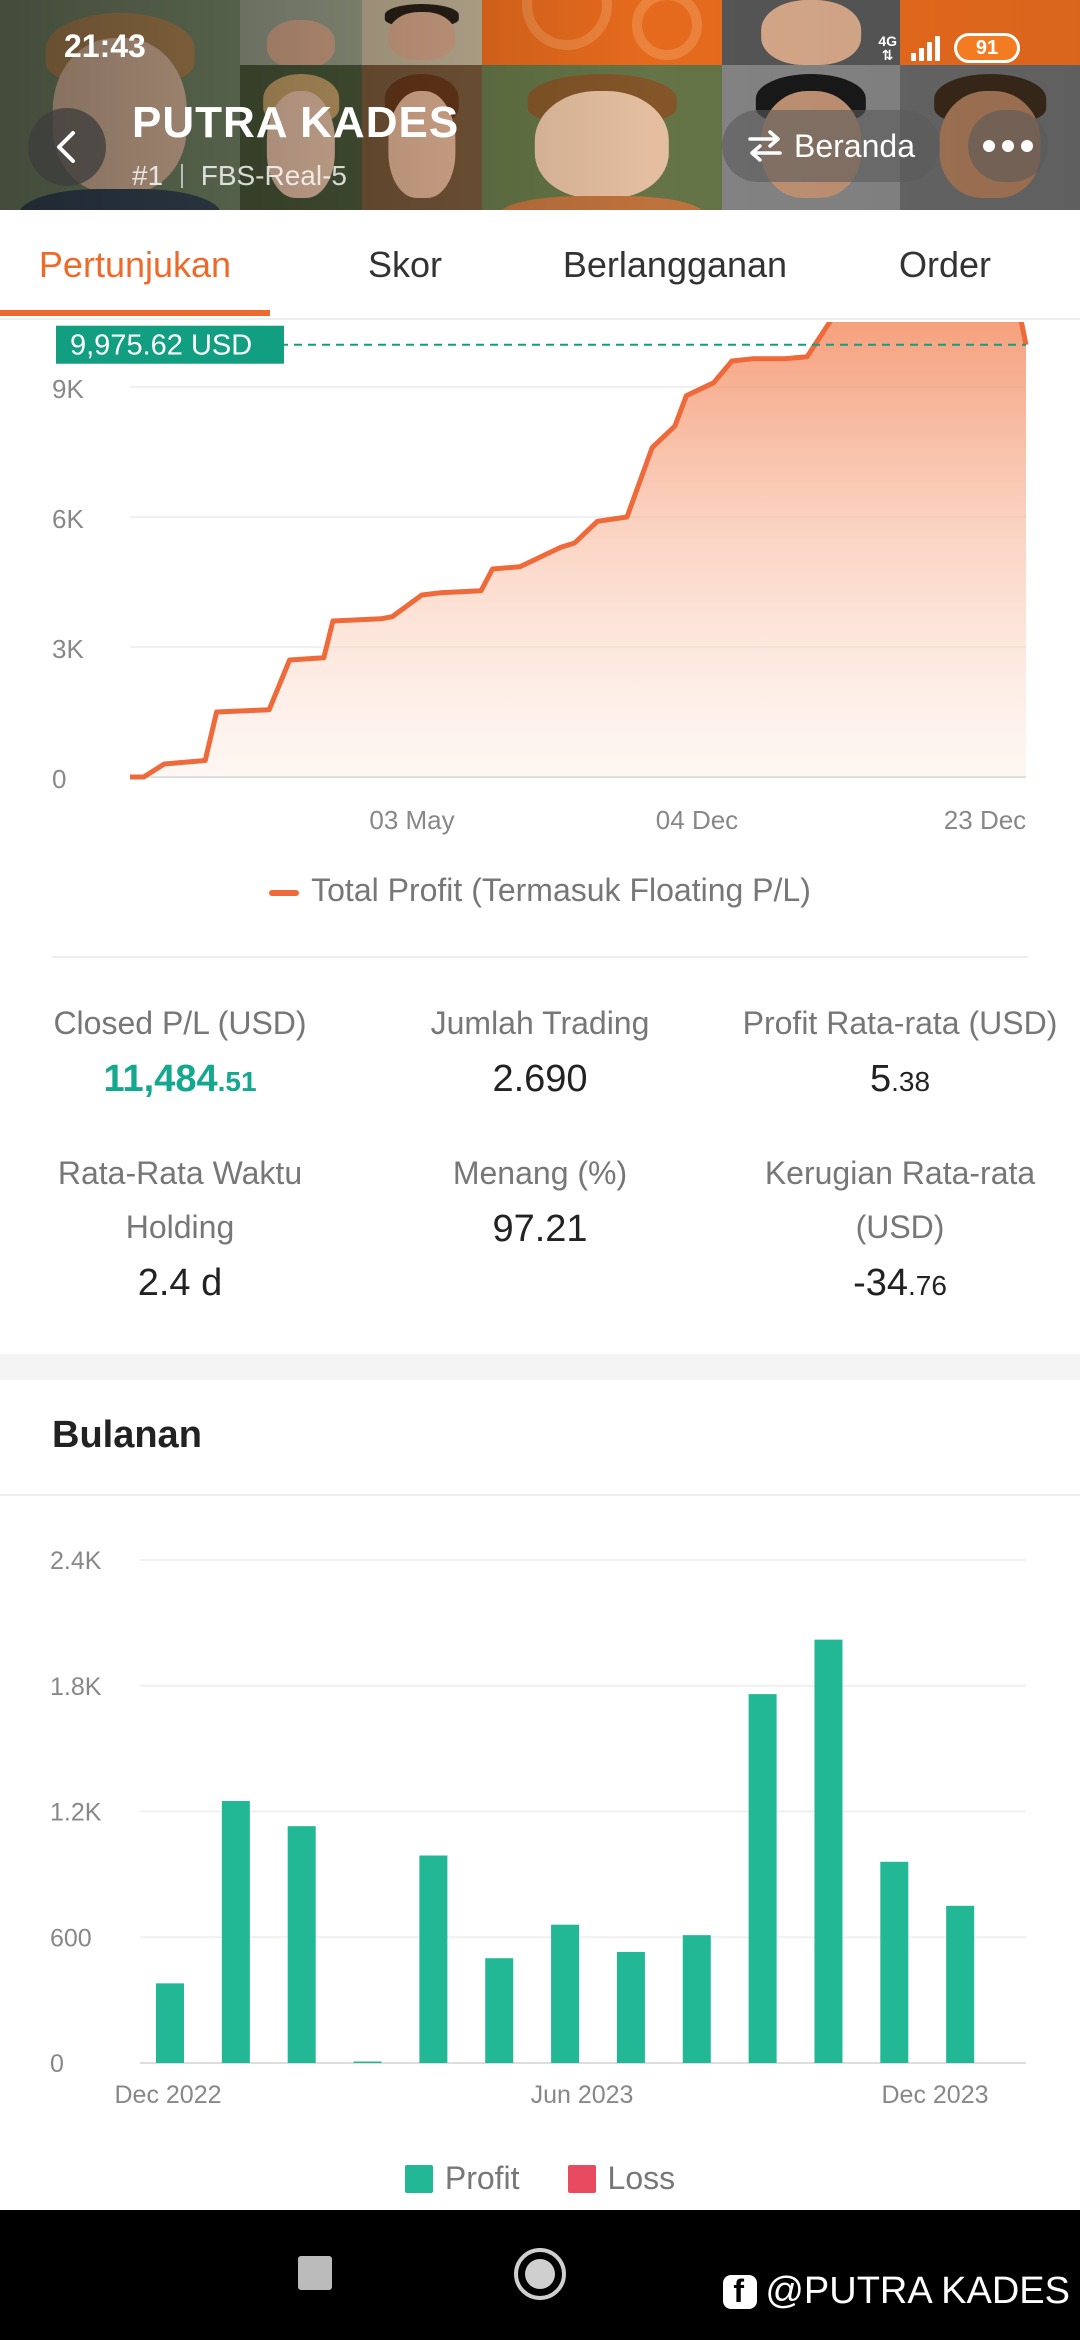 The height and width of the screenshot is (2340, 1080). What do you see at coordinates (170, 2023) in the screenshot?
I see `bar-profit-dec-2022` at bounding box center [170, 2023].